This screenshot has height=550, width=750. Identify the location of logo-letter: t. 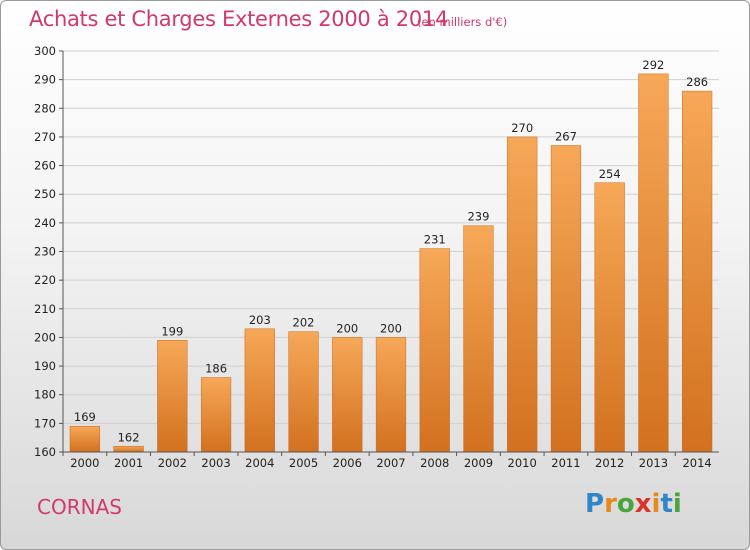
(666, 504).